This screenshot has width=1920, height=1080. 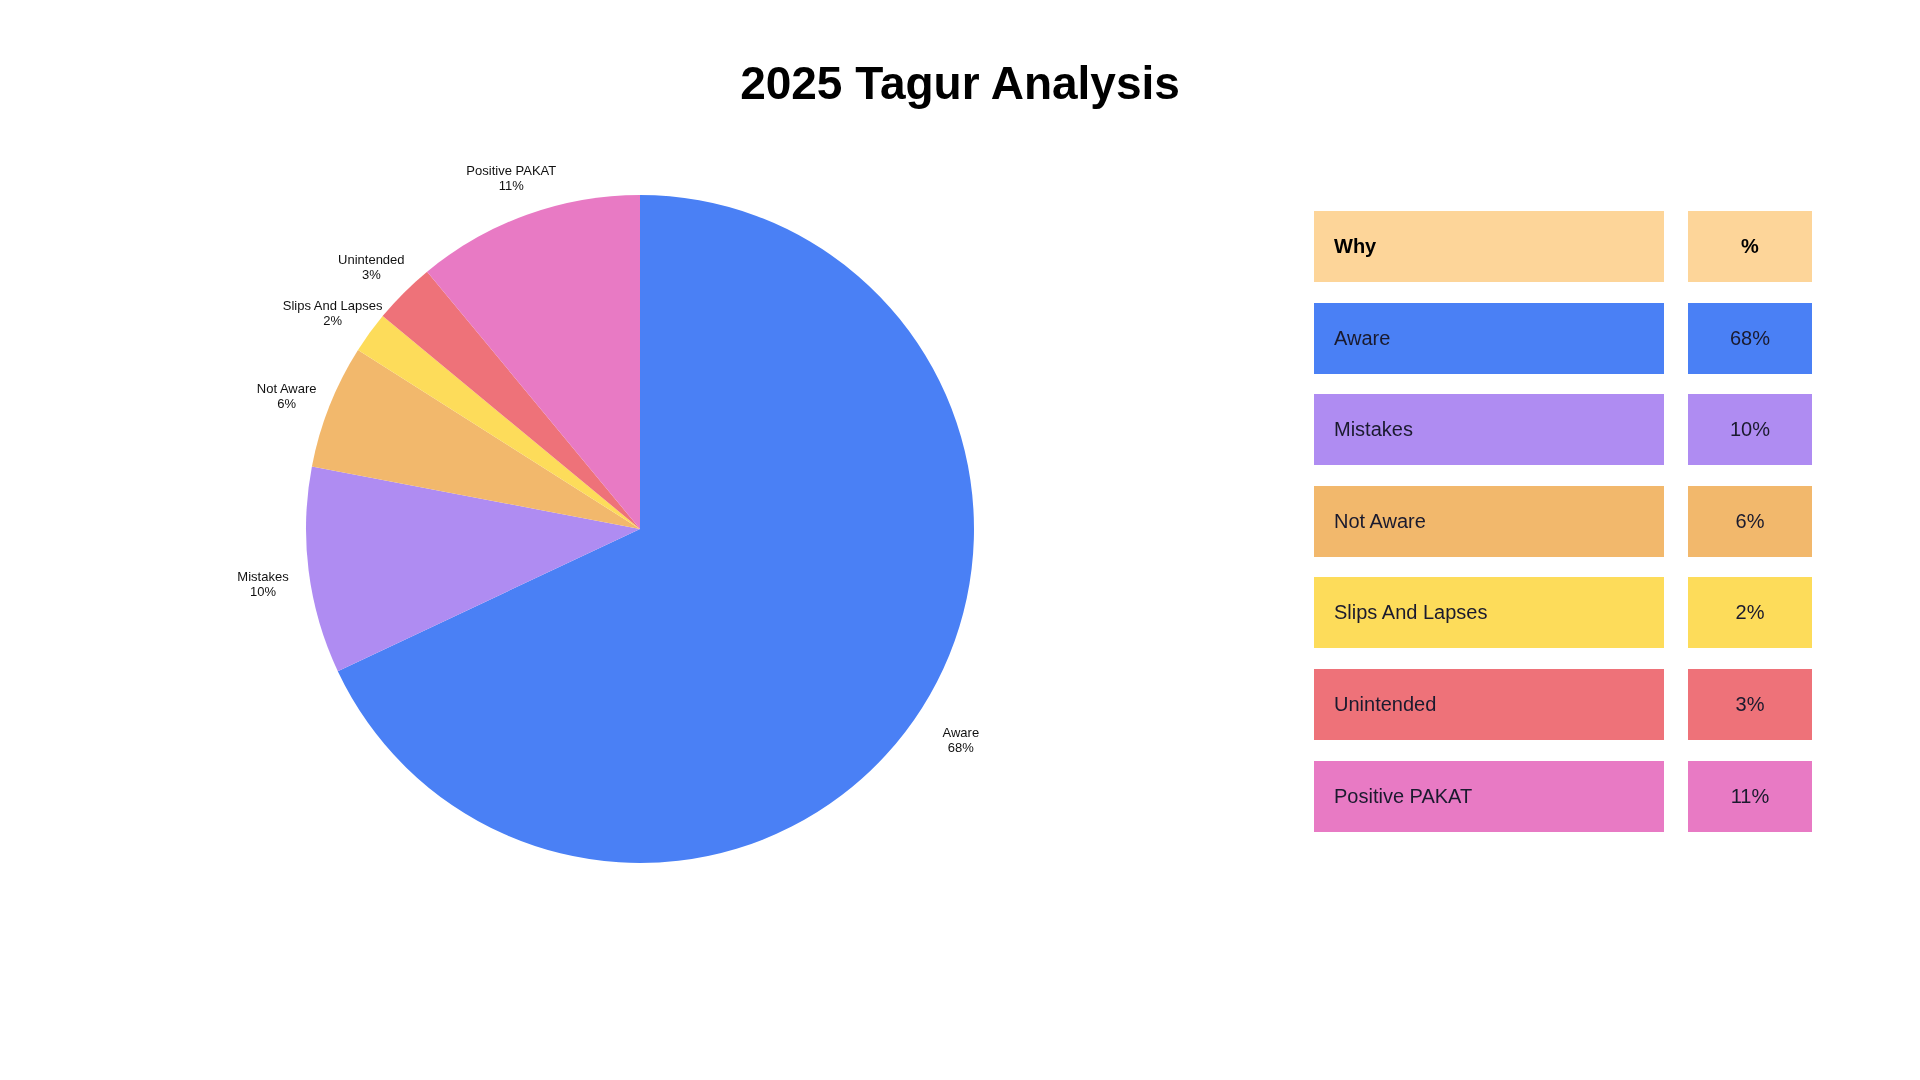 I want to click on table-number-cell: 2%, so click(x=1750, y=613).